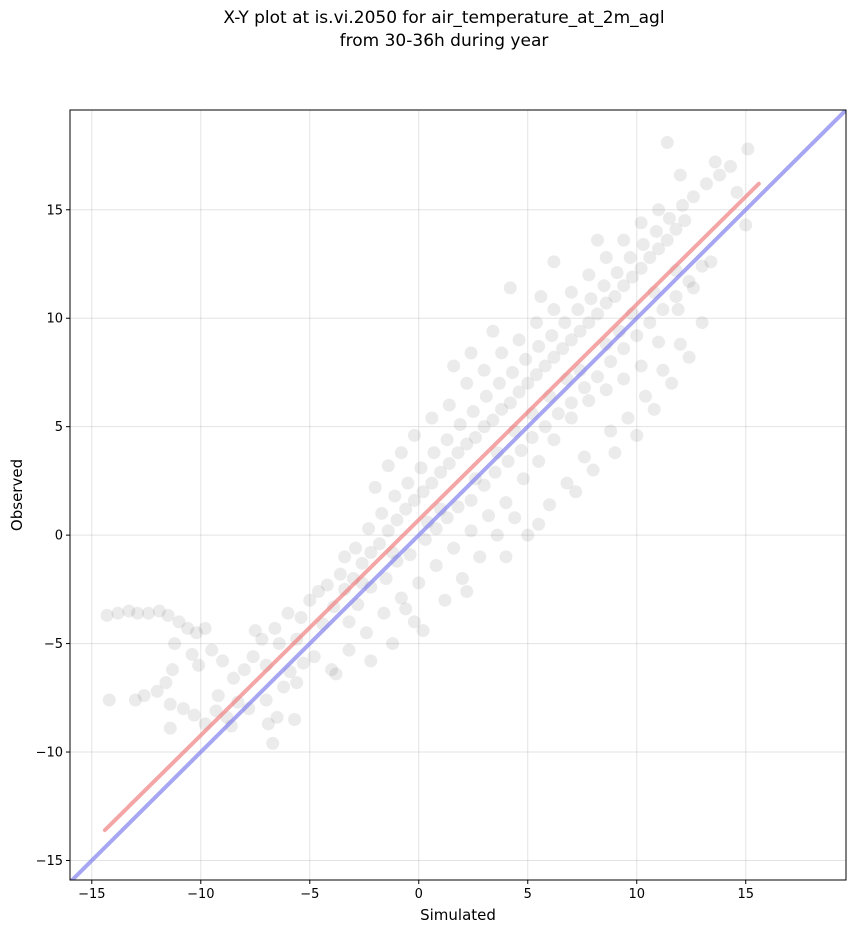 This screenshot has height=934, width=854. I want to click on x-tick-label: −15, so click(91, 894).